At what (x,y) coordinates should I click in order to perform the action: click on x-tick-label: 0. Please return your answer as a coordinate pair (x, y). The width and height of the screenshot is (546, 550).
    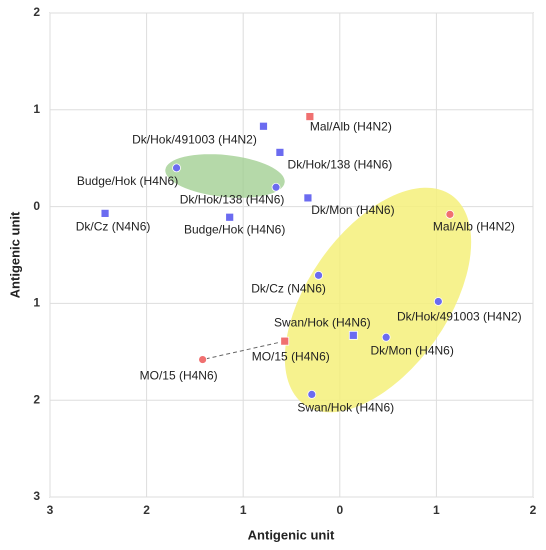
    Looking at the image, I should click on (339, 510).